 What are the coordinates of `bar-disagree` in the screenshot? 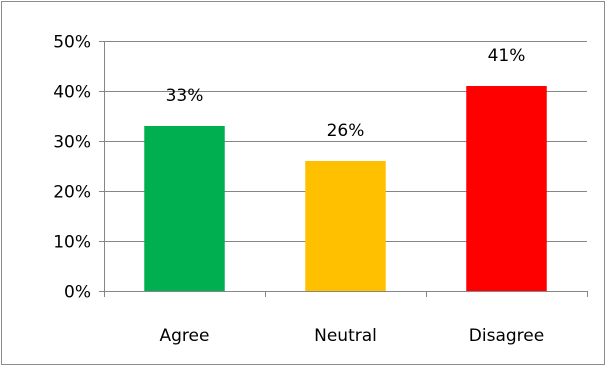 It's located at (506, 188).